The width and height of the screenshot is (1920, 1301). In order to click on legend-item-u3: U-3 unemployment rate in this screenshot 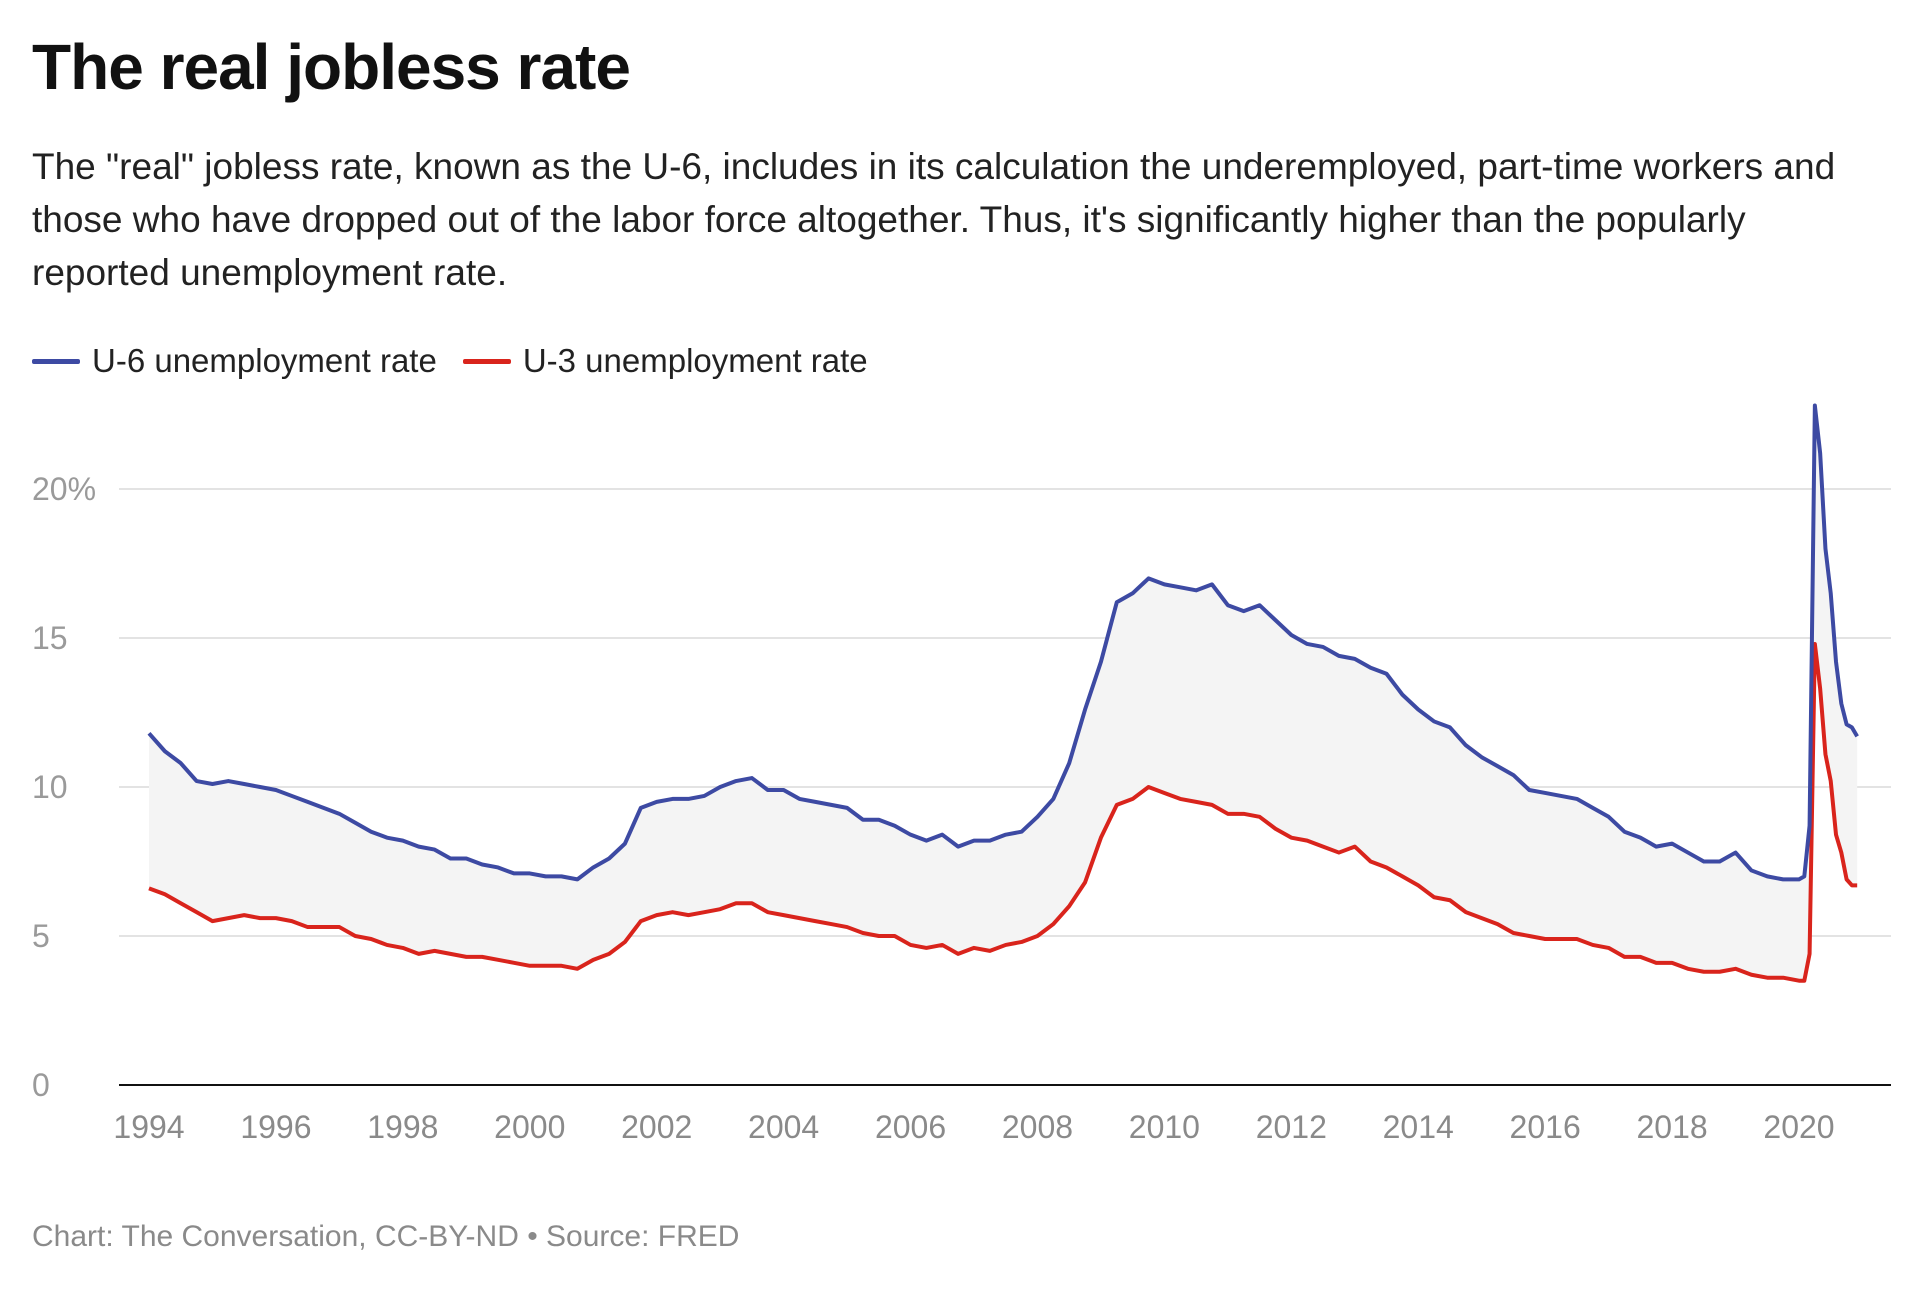, I will do `click(665, 361)`.